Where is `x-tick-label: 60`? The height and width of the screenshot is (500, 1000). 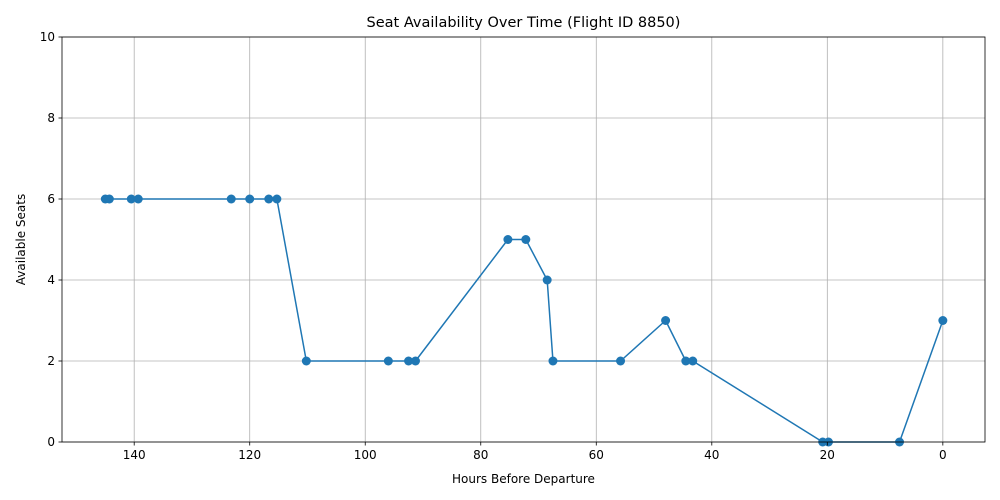 x-tick-label: 60 is located at coordinates (596, 455).